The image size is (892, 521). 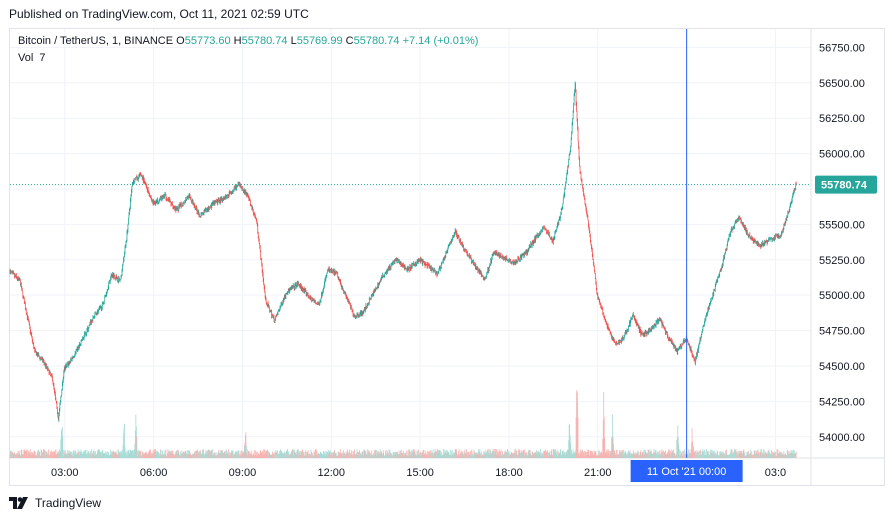 I want to click on legend-symbol: Bitcoin / TetherUS, 1, BINANCE, so click(x=96, y=41).